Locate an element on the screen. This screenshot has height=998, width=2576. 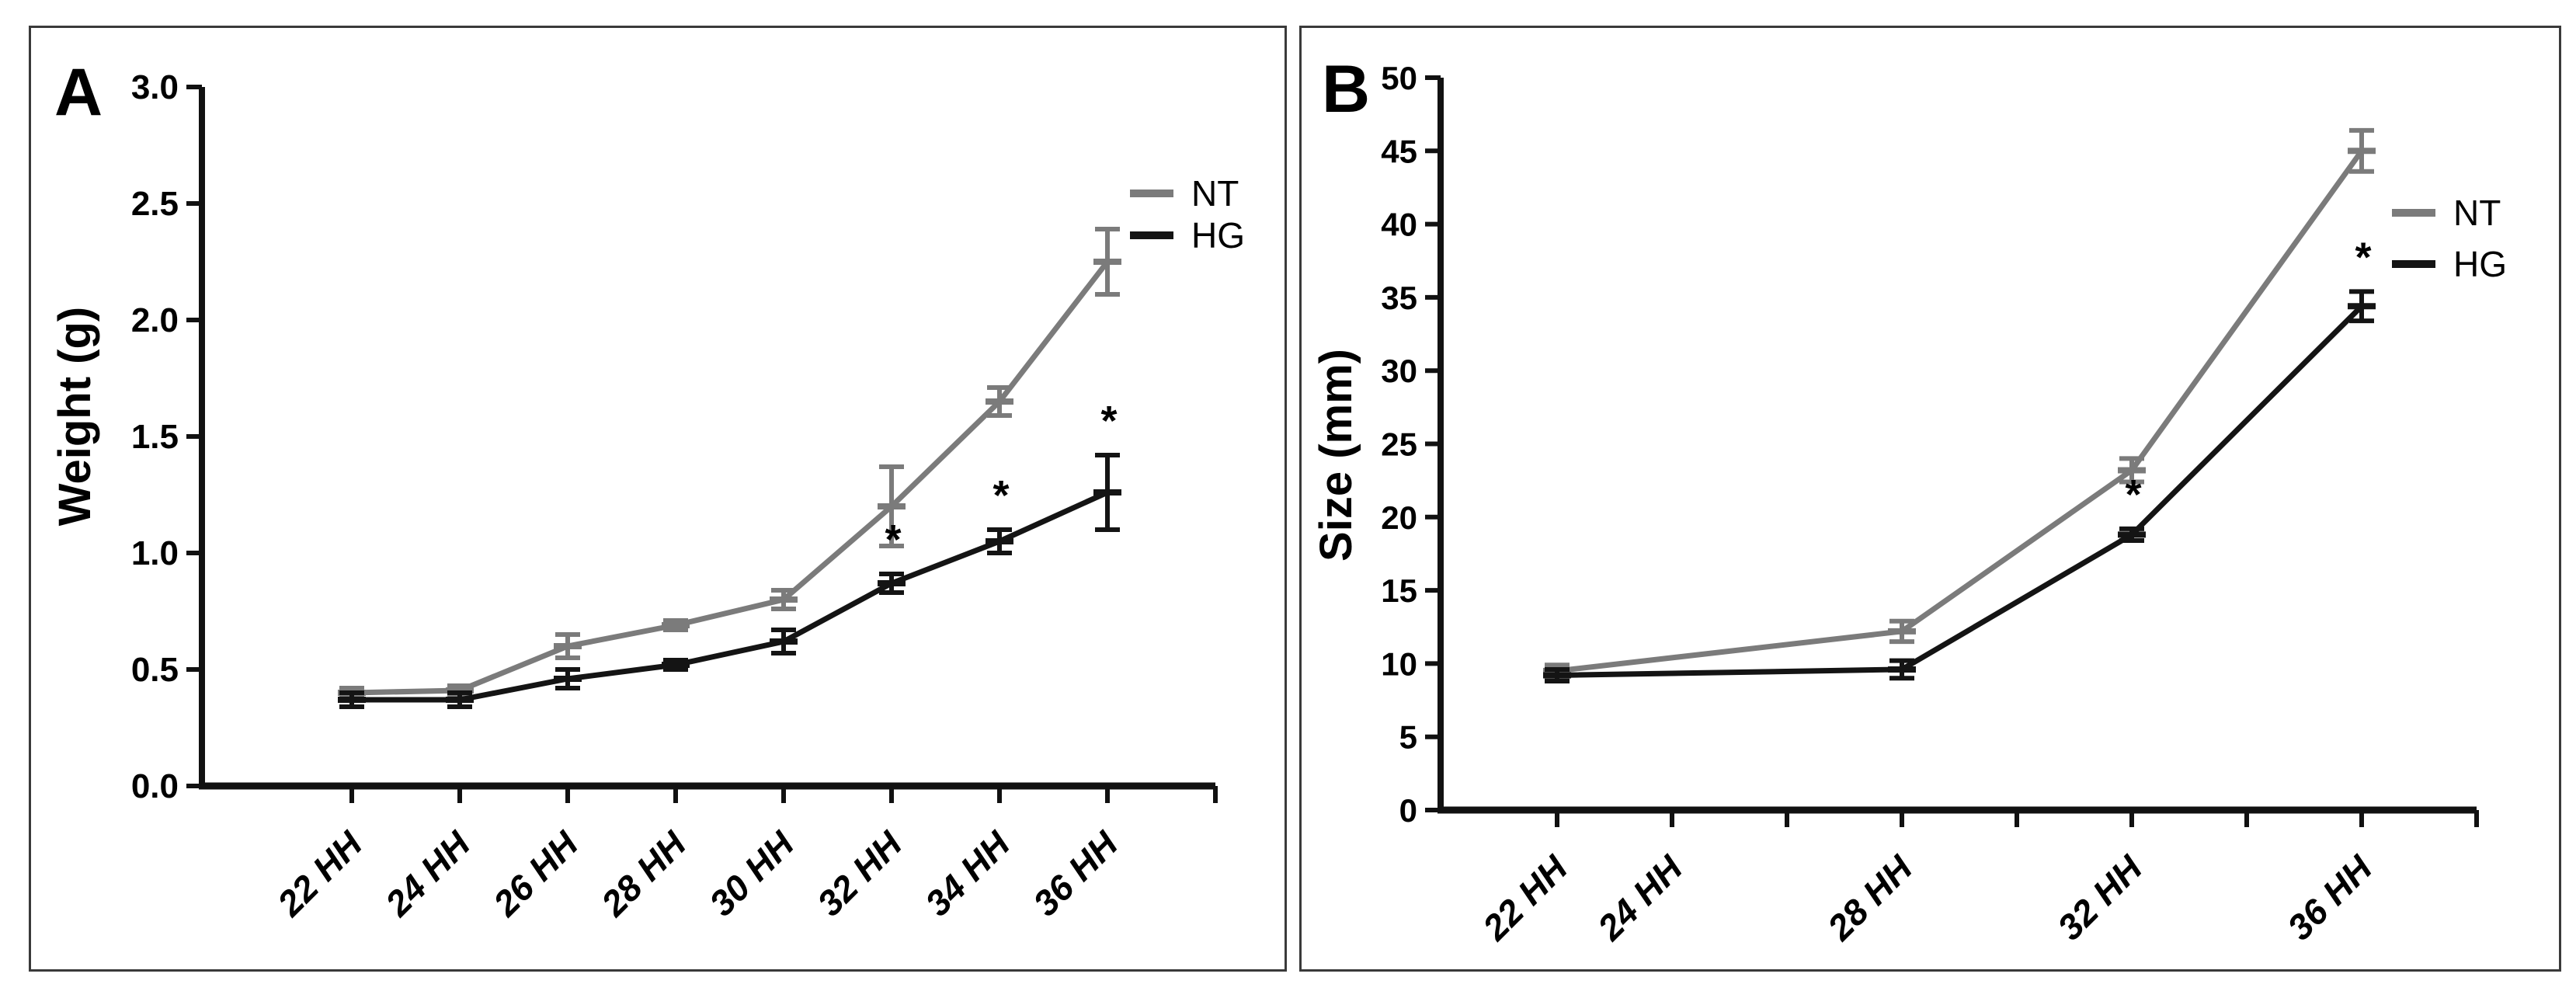
y-tick-label: 15 is located at coordinates (1399, 591).